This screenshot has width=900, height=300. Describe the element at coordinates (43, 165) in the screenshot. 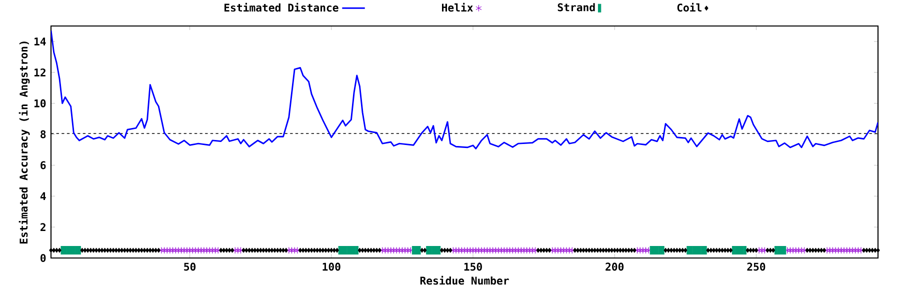

I see `y-tick-label: 6` at that location.